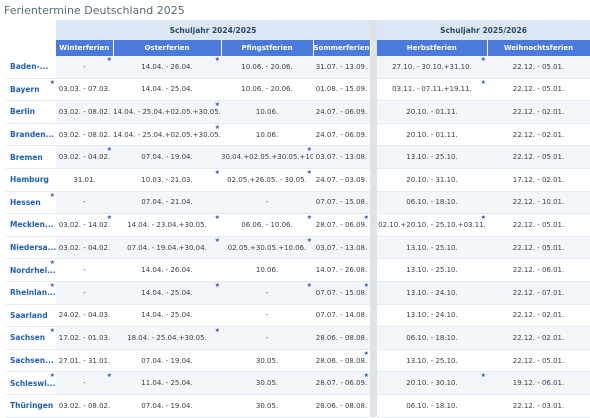 The height and width of the screenshot is (418, 590). Describe the element at coordinates (342, 48) in the screenshot. I see `column-header: Sommerferien` at that location.